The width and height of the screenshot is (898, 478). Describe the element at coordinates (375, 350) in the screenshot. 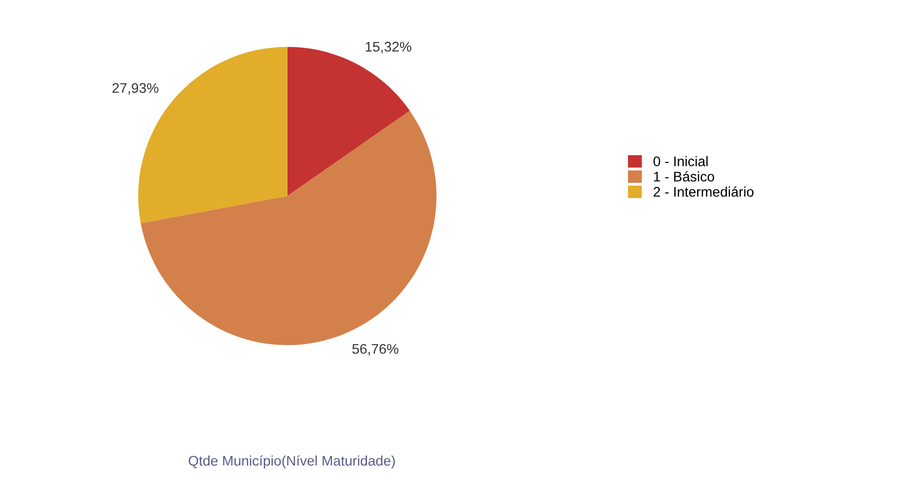

I see `data-label: 56,76%` at that location.